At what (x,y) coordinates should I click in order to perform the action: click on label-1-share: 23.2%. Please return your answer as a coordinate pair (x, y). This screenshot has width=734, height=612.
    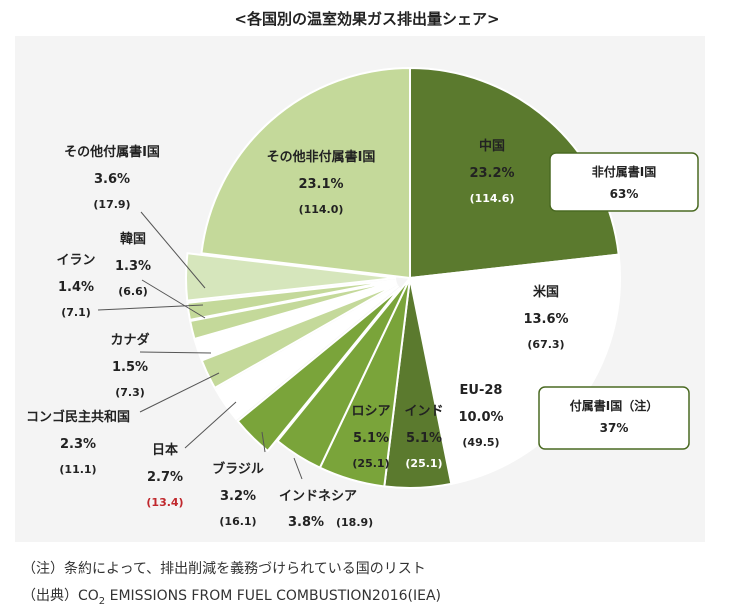
    Looking at the image, I should click on (491, 173).